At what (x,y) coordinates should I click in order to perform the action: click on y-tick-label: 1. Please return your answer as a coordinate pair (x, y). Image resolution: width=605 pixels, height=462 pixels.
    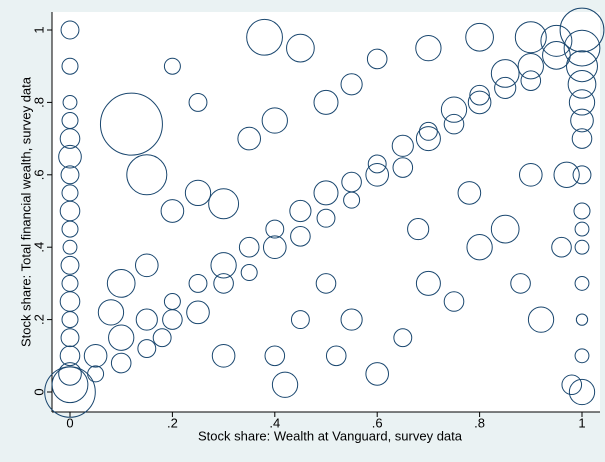
    Looking at the image, I should click on (38, 29).